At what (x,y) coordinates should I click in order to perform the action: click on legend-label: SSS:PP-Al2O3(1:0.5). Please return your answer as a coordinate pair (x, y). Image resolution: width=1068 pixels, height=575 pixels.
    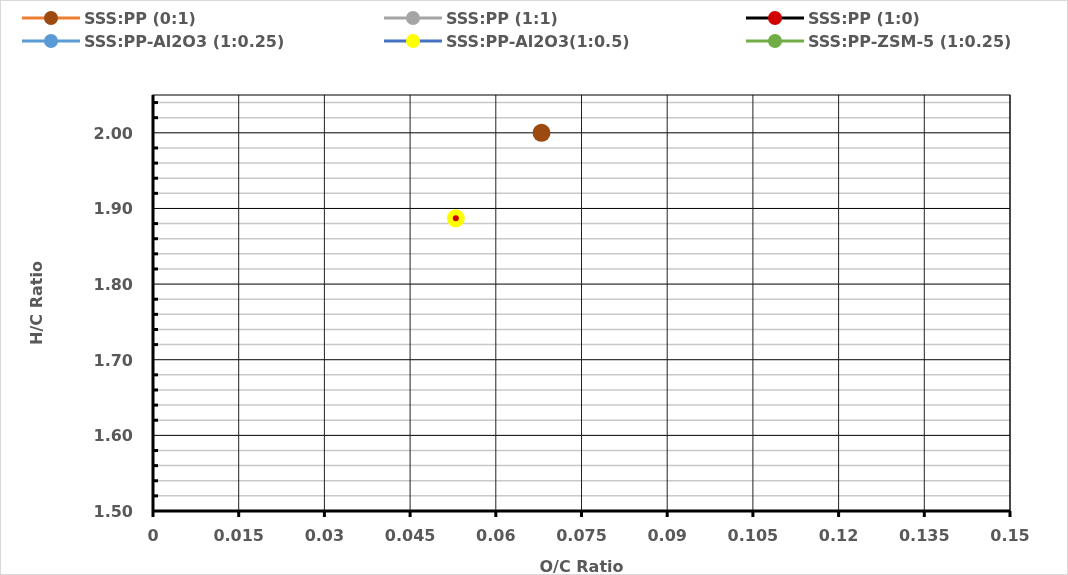
    Looking at the image, I should click on (538, 41).